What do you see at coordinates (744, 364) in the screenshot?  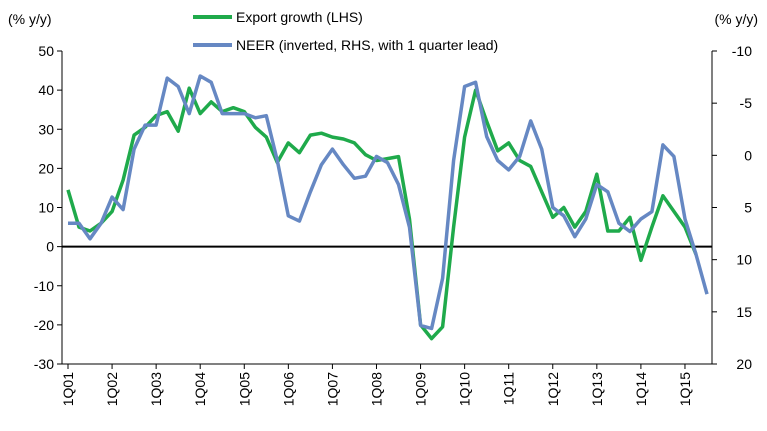 I see `y2-tick-label: 20` at bounding box center [744, 364].